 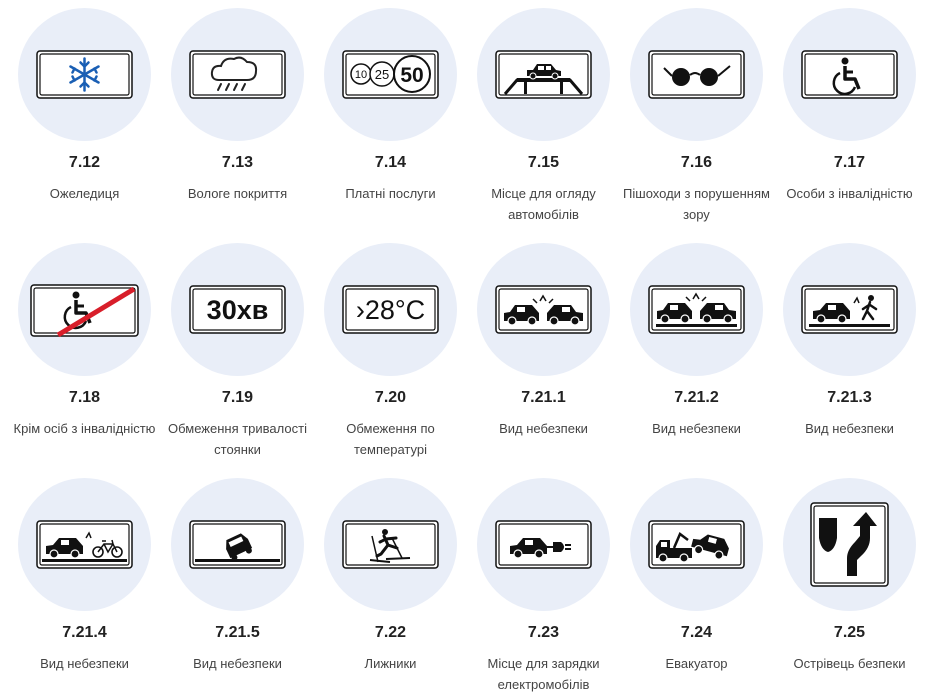 I want to click on danger-bicycle-sign-icon, so click(x=84, y=544).